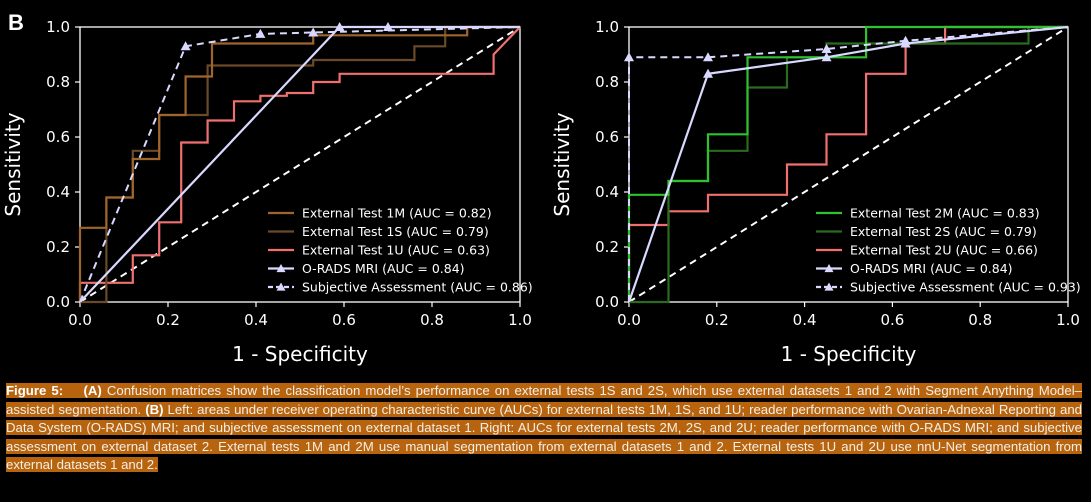 This screenshot has height=502, width=1091. I want to click on legend-label: External Test 2M (AUC = 0.83), so click(945, 213).